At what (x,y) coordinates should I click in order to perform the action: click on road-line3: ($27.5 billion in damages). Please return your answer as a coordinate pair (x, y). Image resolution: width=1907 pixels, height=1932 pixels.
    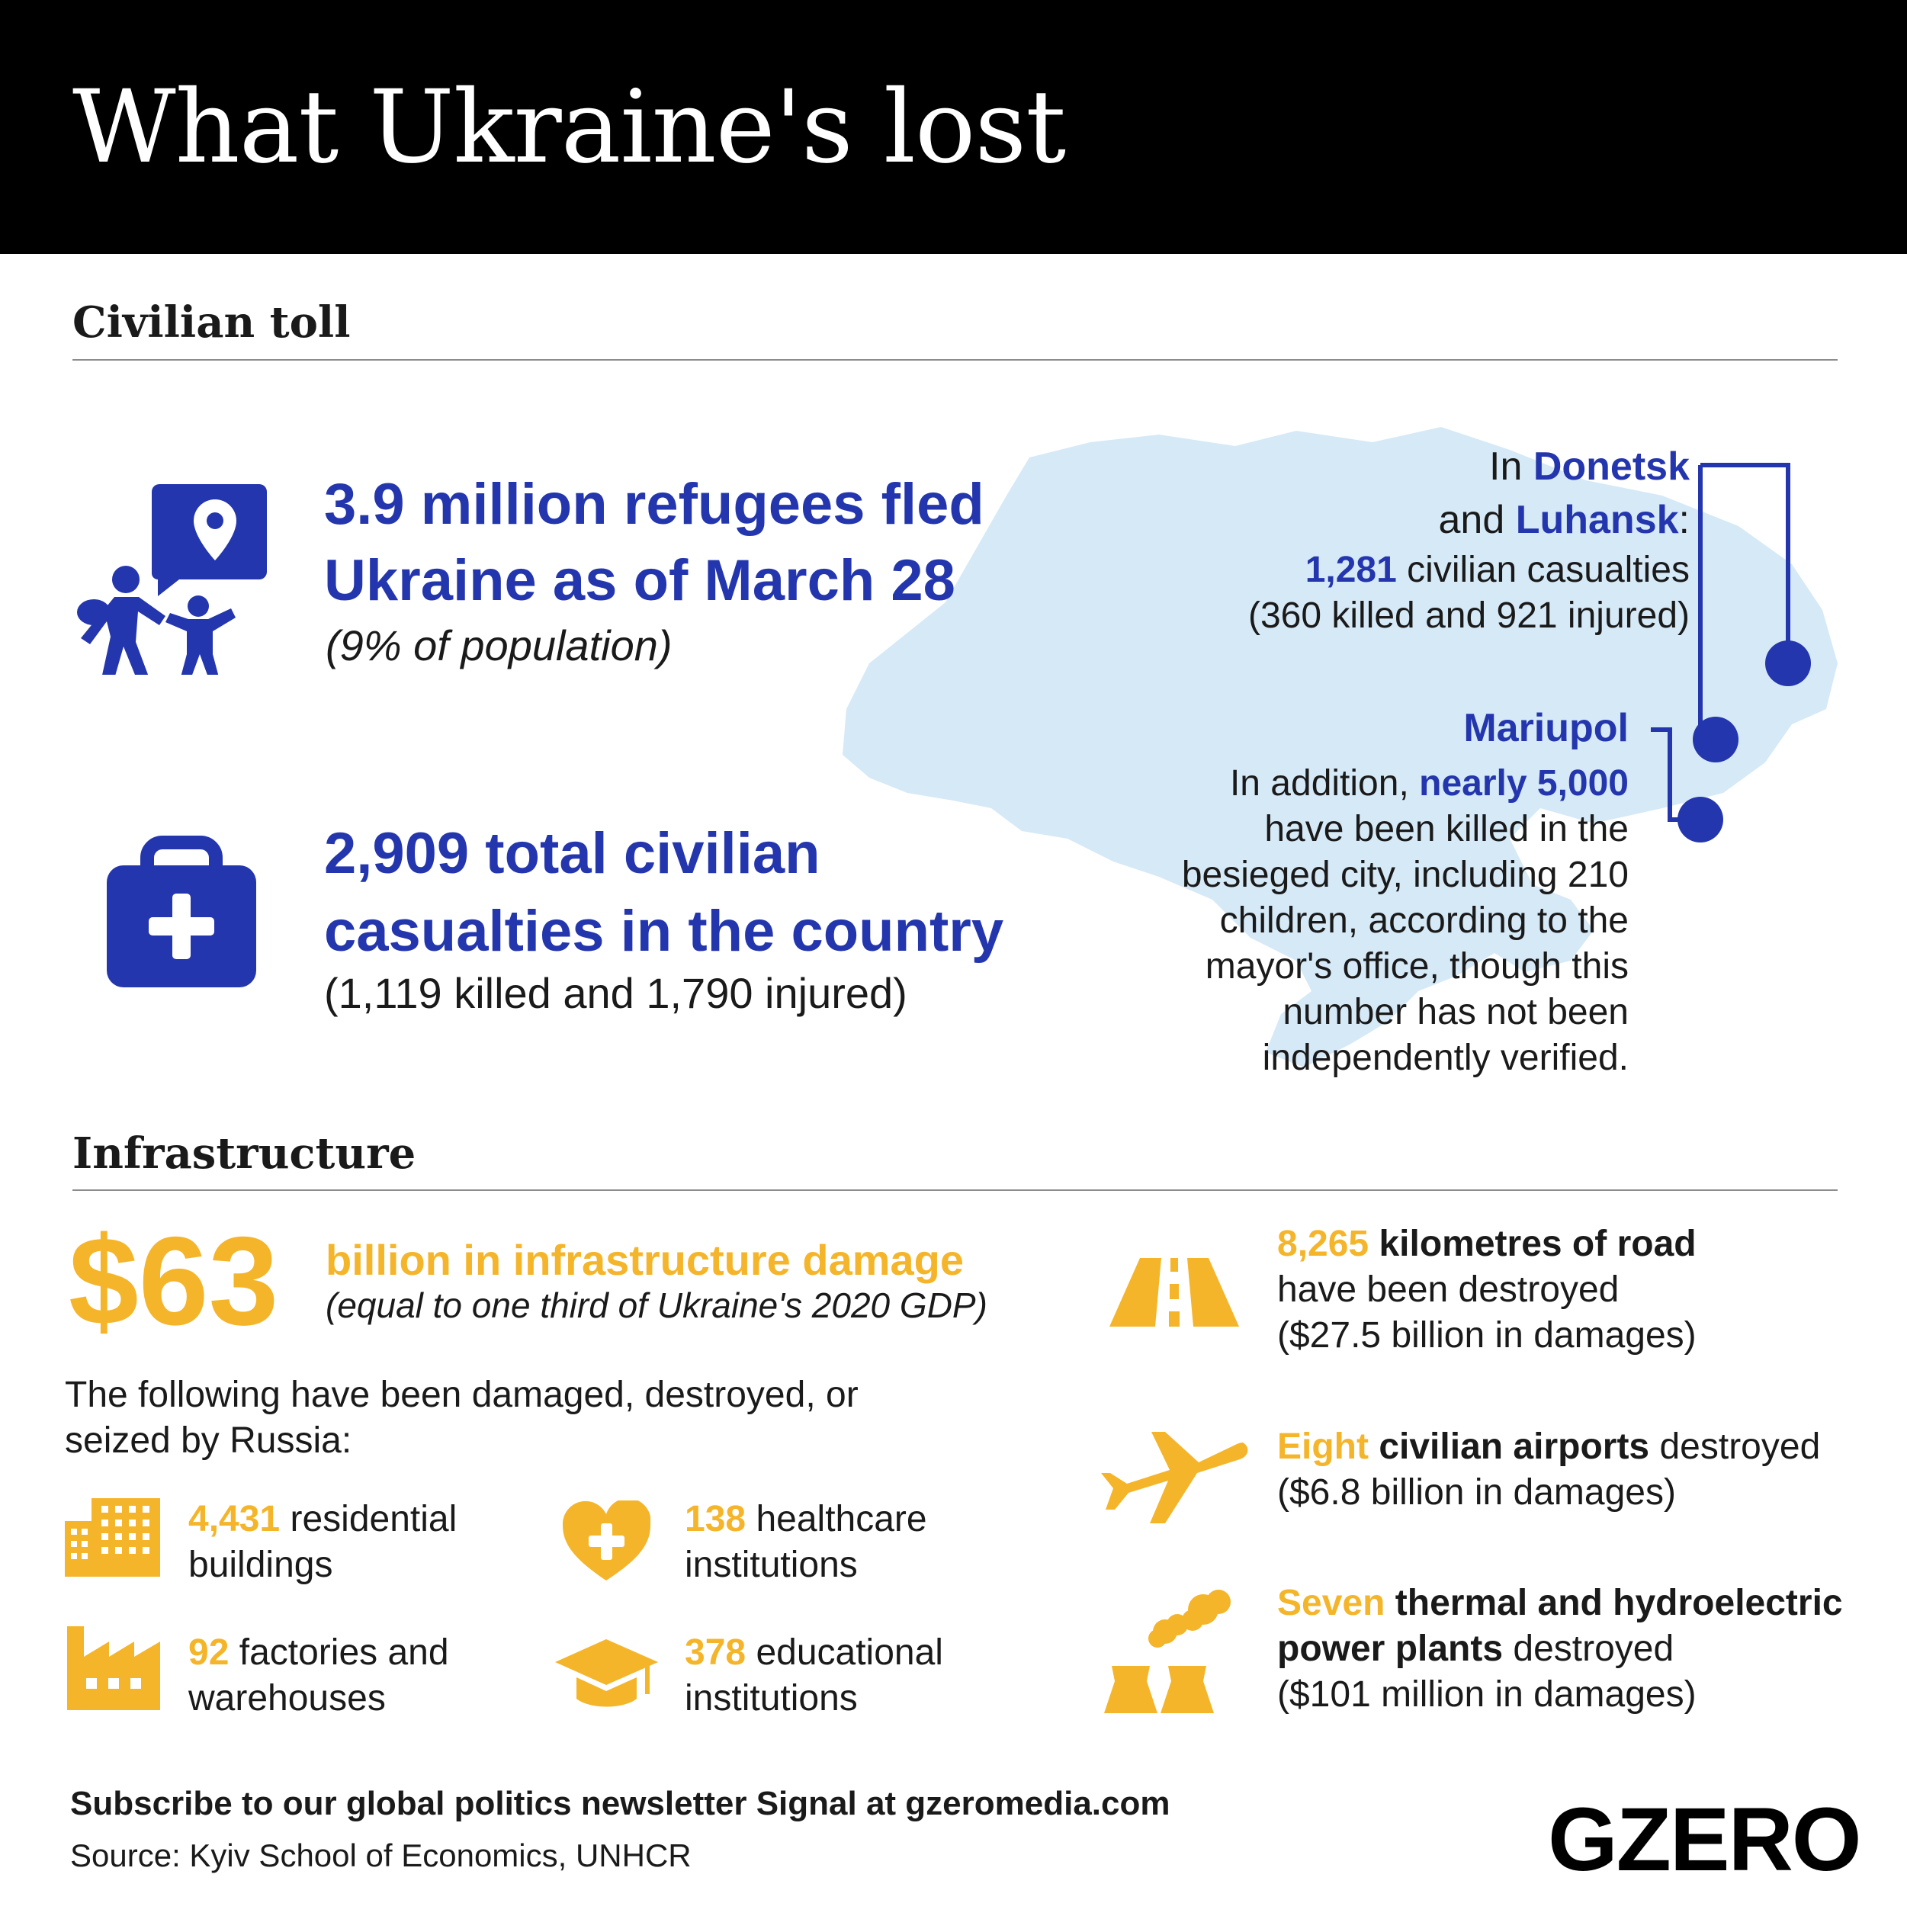
    Looking at the image, I should click on (1487, 1335).